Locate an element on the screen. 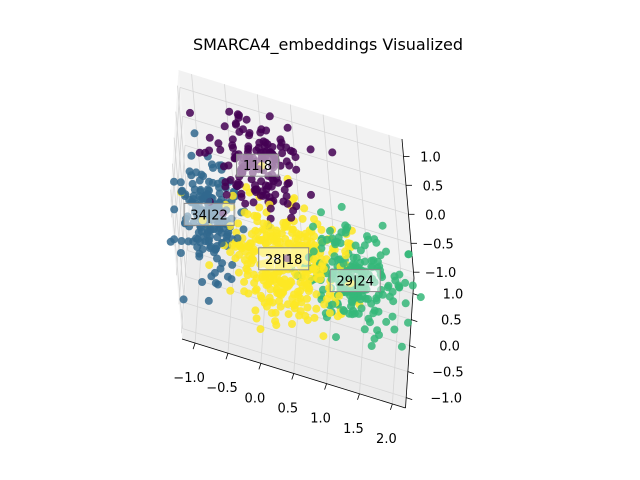 The image size is (640, 480). grid-line-y-floor is located at coordinates (294, 363).